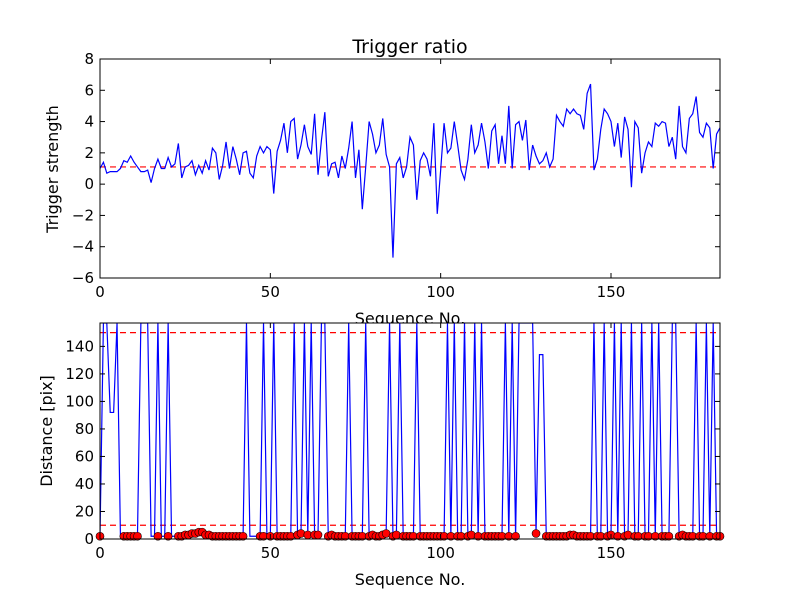 The height and width of the screenshot is (600, 800). Describe the element at coordinates (83, 278) in the screenshot. I see `y-tick-label: −6` at that location.